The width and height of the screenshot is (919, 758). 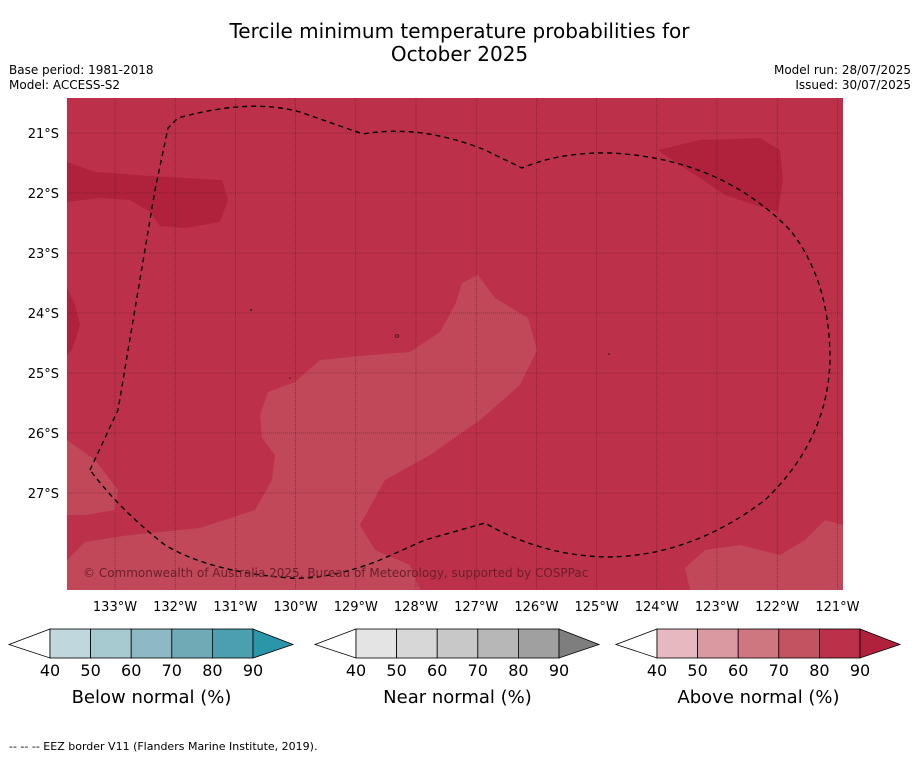 I want to click on latitude-label: 24°S, so click(x=43, y=314).